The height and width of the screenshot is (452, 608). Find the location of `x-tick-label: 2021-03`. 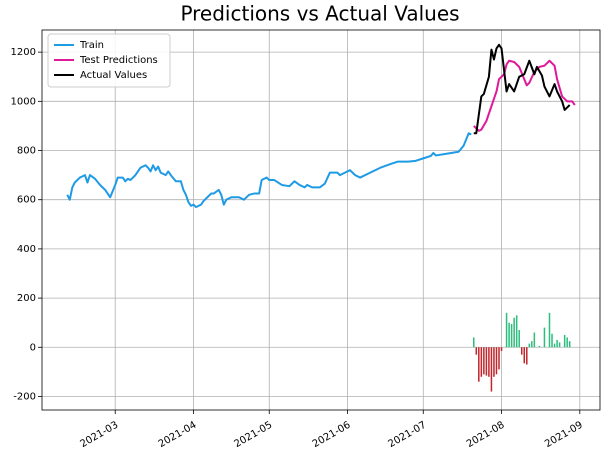

x-tick-label: 2021-03 is located at coordinates (100, 435).